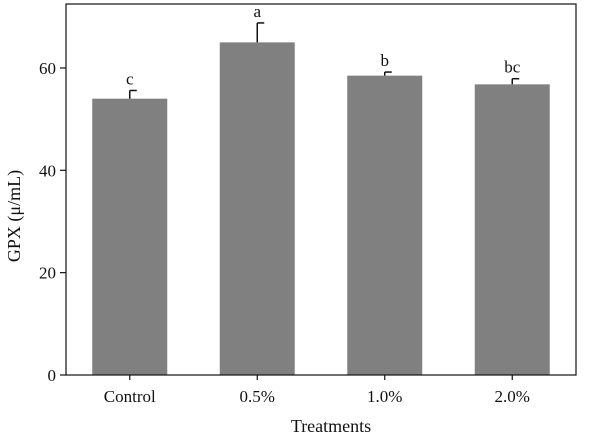 This screenshot has width=600, height=433. What do you see at coordinates (257, 396) in the screenshot?
I see `x-tick-label: 0.5%` at bounding box center [257, 396].